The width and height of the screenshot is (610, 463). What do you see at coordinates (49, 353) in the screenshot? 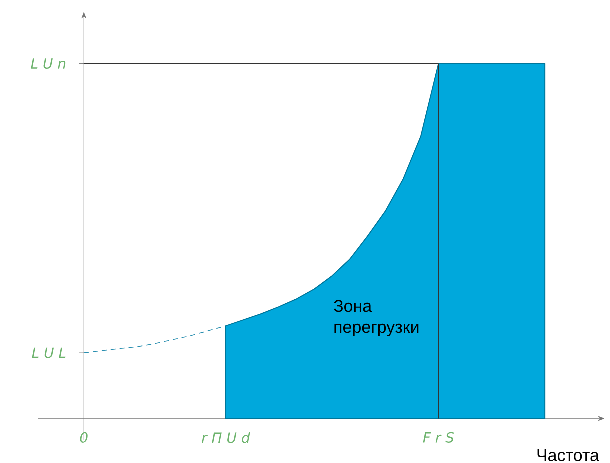
I see `ref-line-label: L U L` at bounding box center [49, 353].